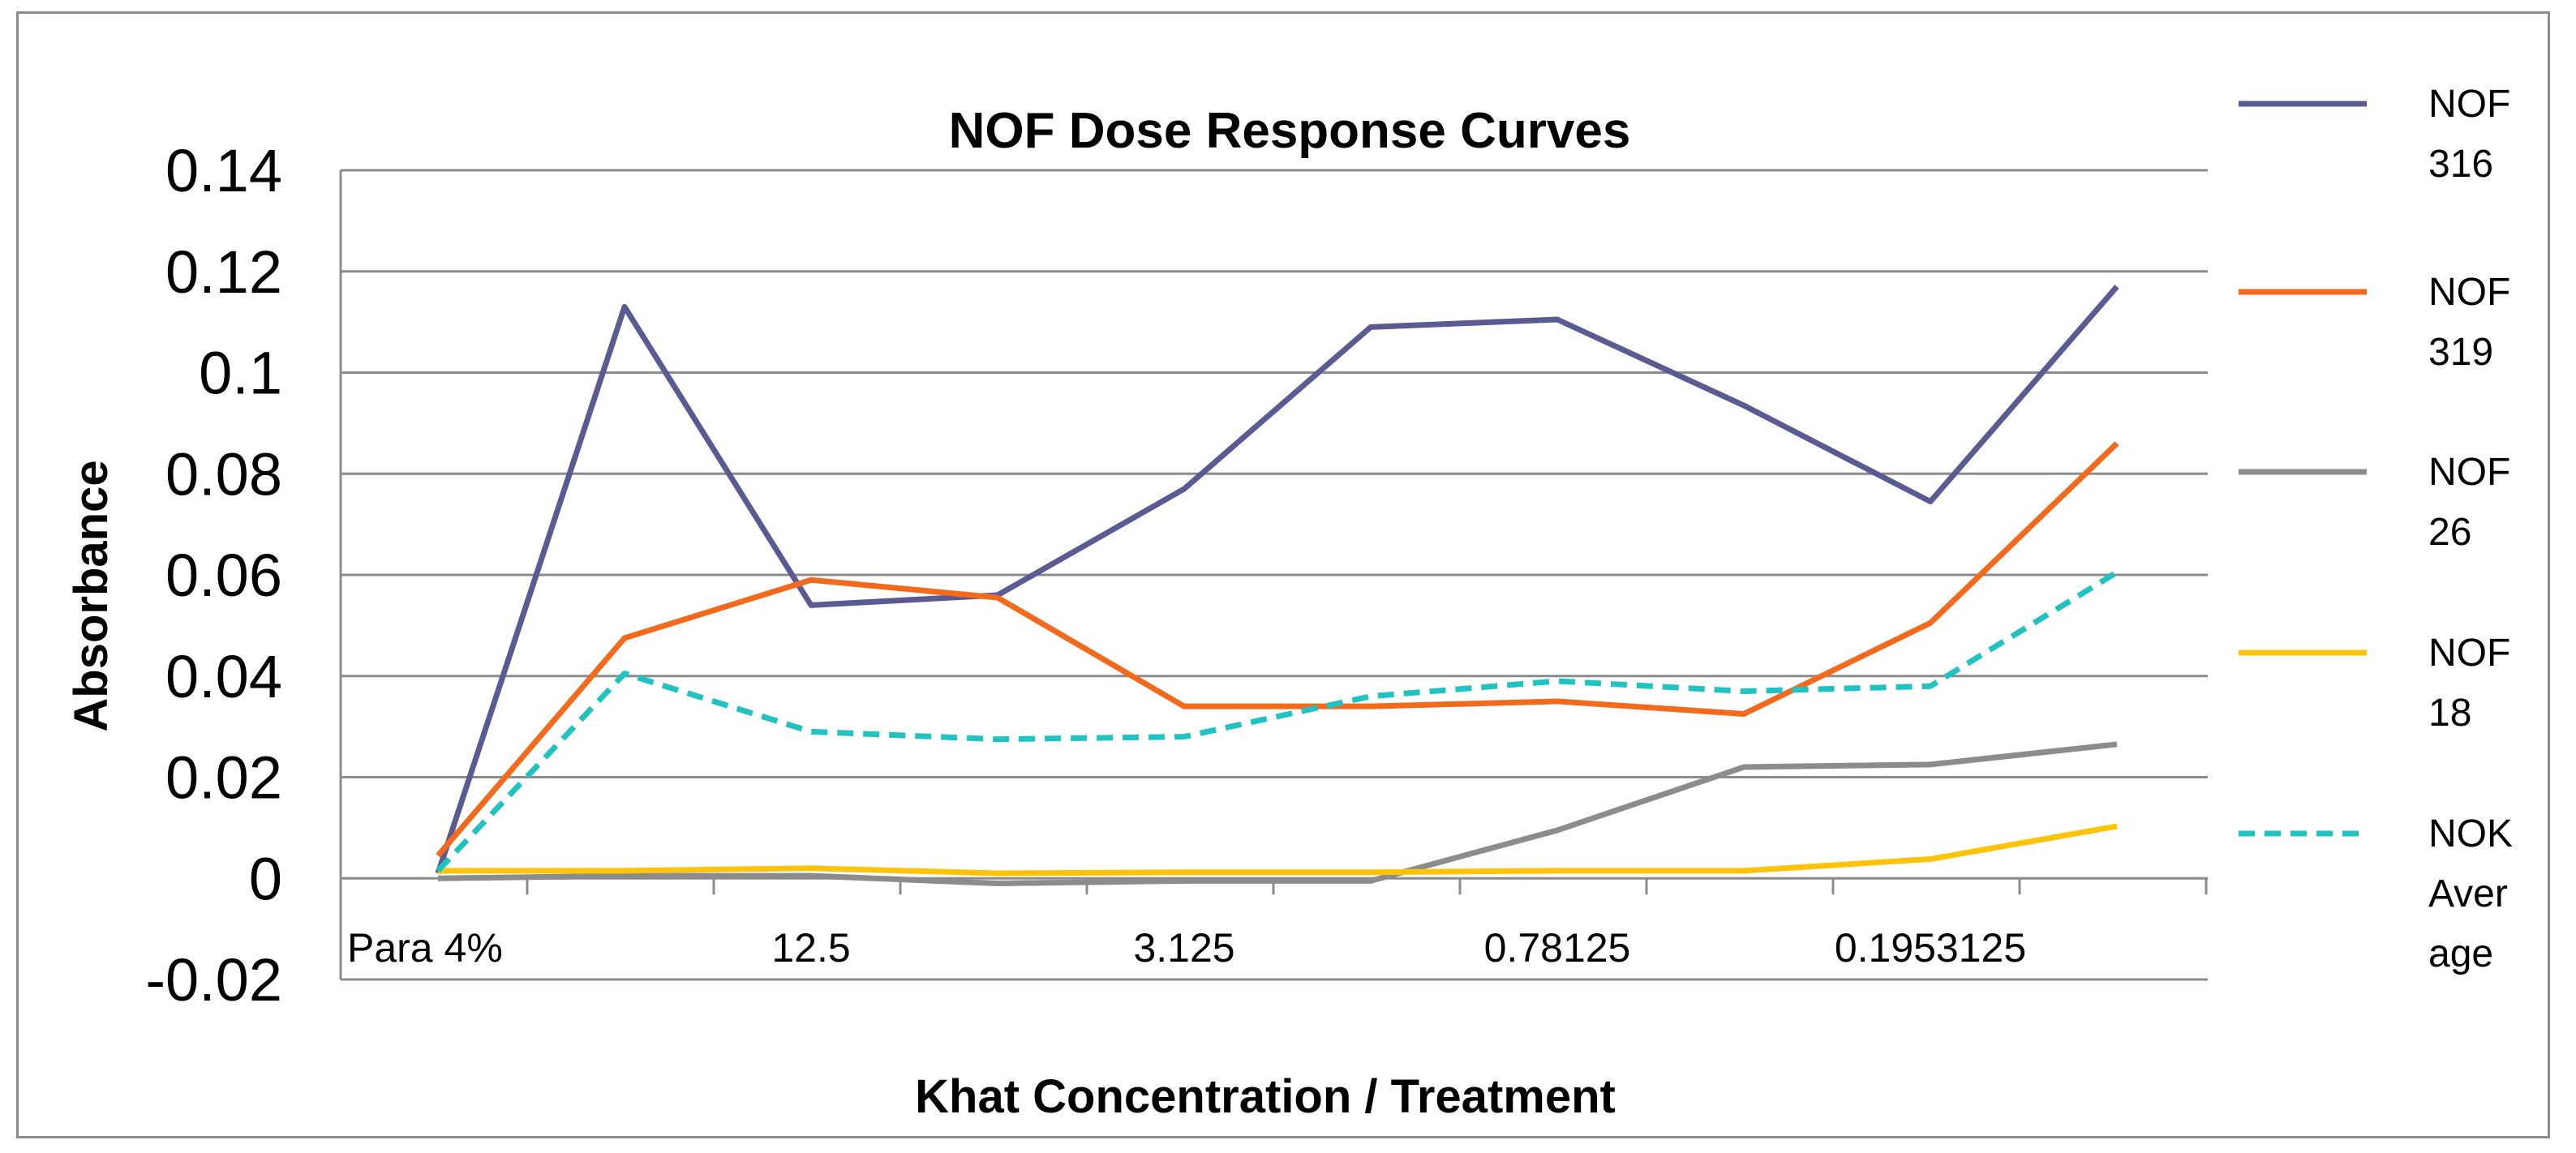 This screenshot has width=2576, height=1153. I want to click on y-tick-label: 0.08, so click(223, 474).